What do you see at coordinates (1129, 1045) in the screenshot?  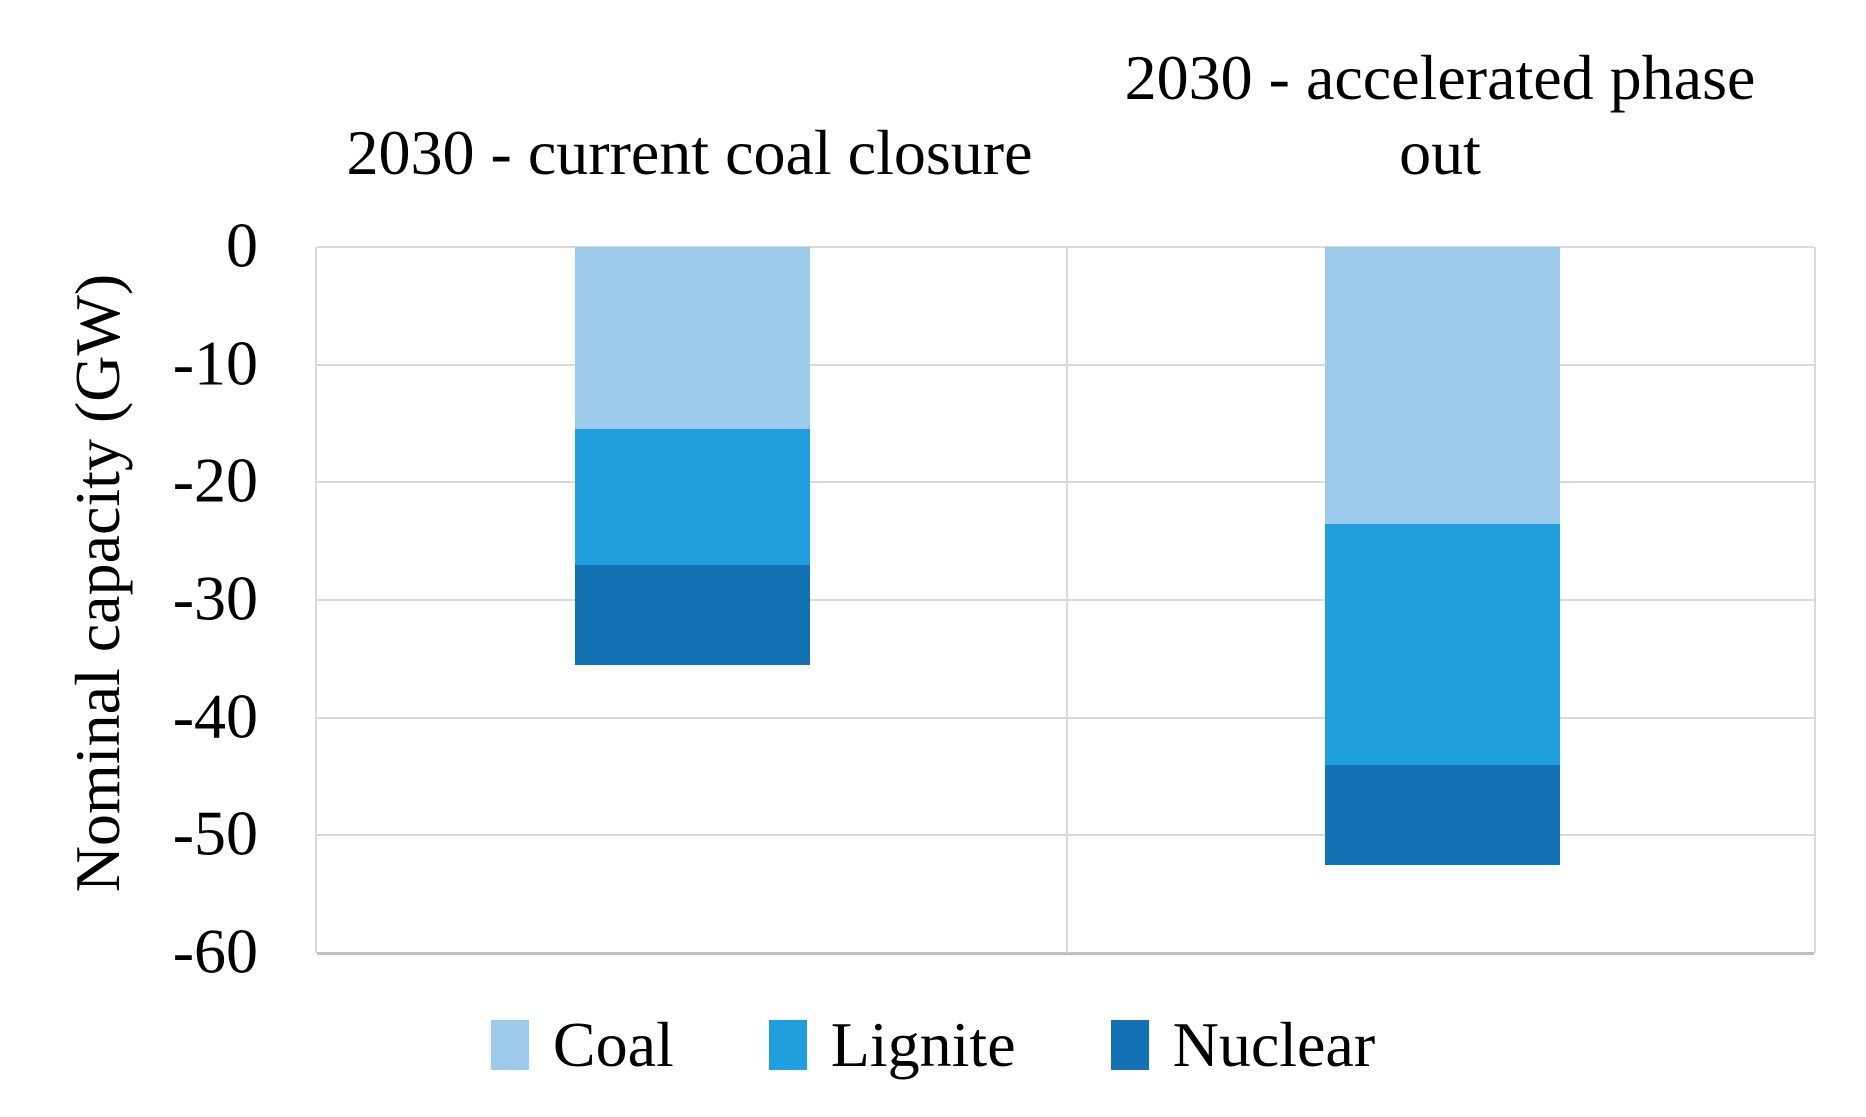 I see `legend-swatch-nuclear` at bounding box center [1129, 1045].